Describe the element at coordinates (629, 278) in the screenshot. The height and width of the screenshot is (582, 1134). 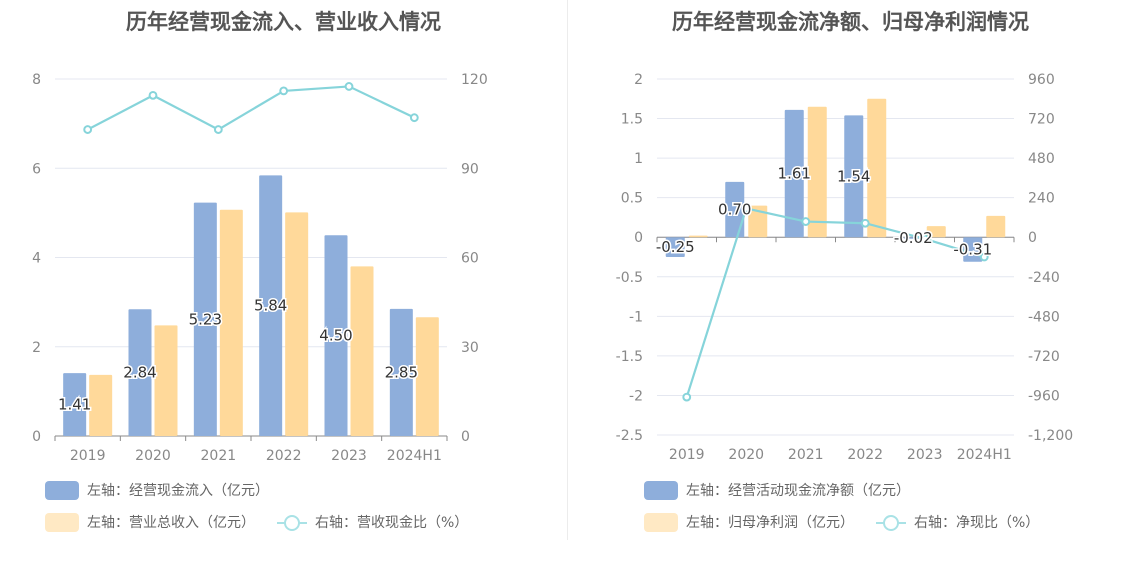
I see `left-tick-label: -0.5` at that location.